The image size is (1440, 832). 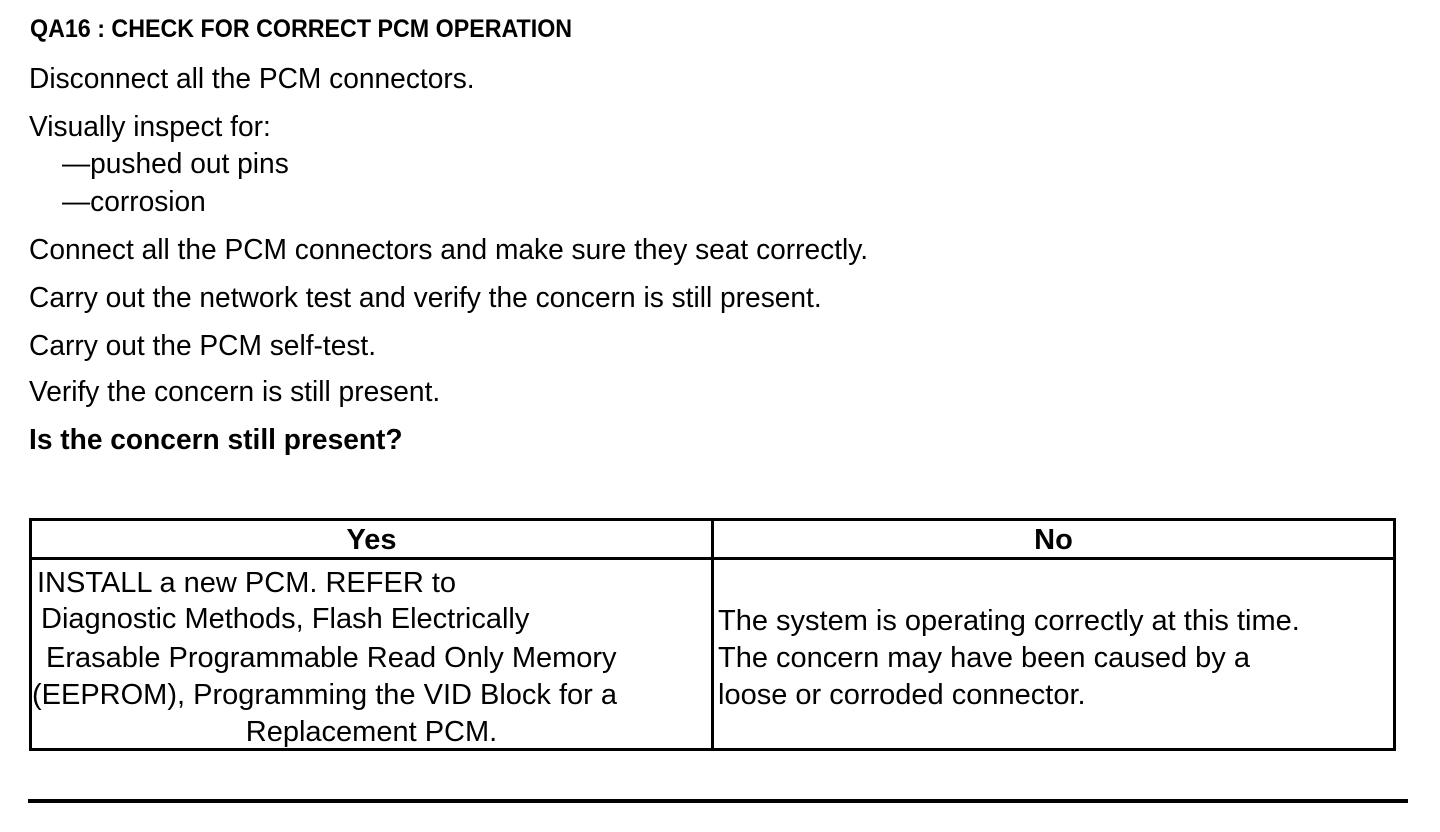 What do you see at coordinates (984, 658) in the screenshot?
I see `no-line: The concern may have been caused by a` at bounding box center [984, 658].